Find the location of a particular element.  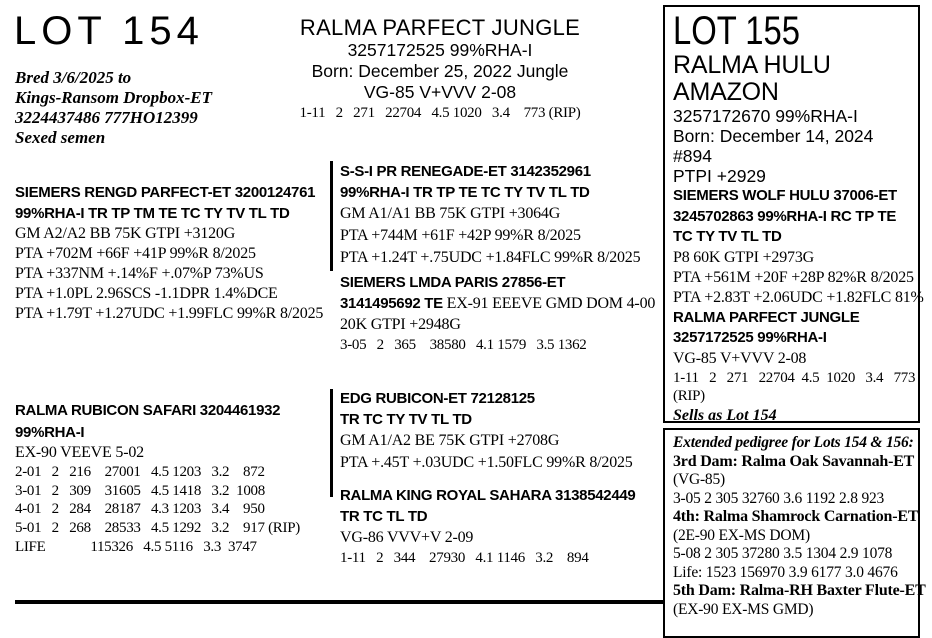

lot-155-dam-score: VG-85 V+VVV 2-08 is located at coordinates (740, 358).